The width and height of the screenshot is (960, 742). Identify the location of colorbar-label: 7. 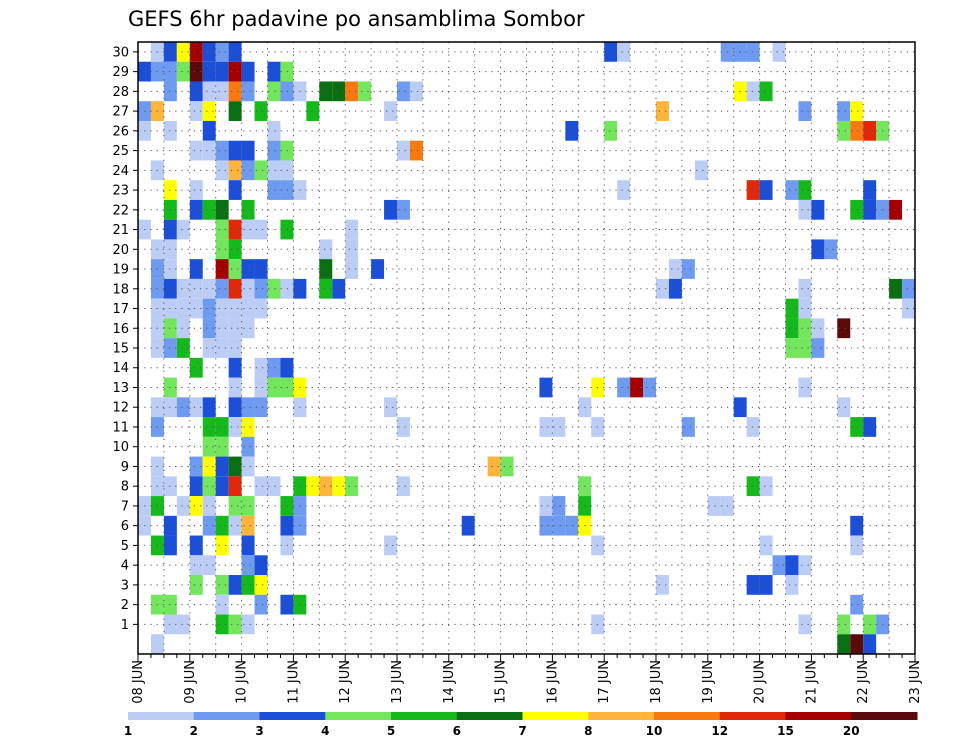
(522, 731).